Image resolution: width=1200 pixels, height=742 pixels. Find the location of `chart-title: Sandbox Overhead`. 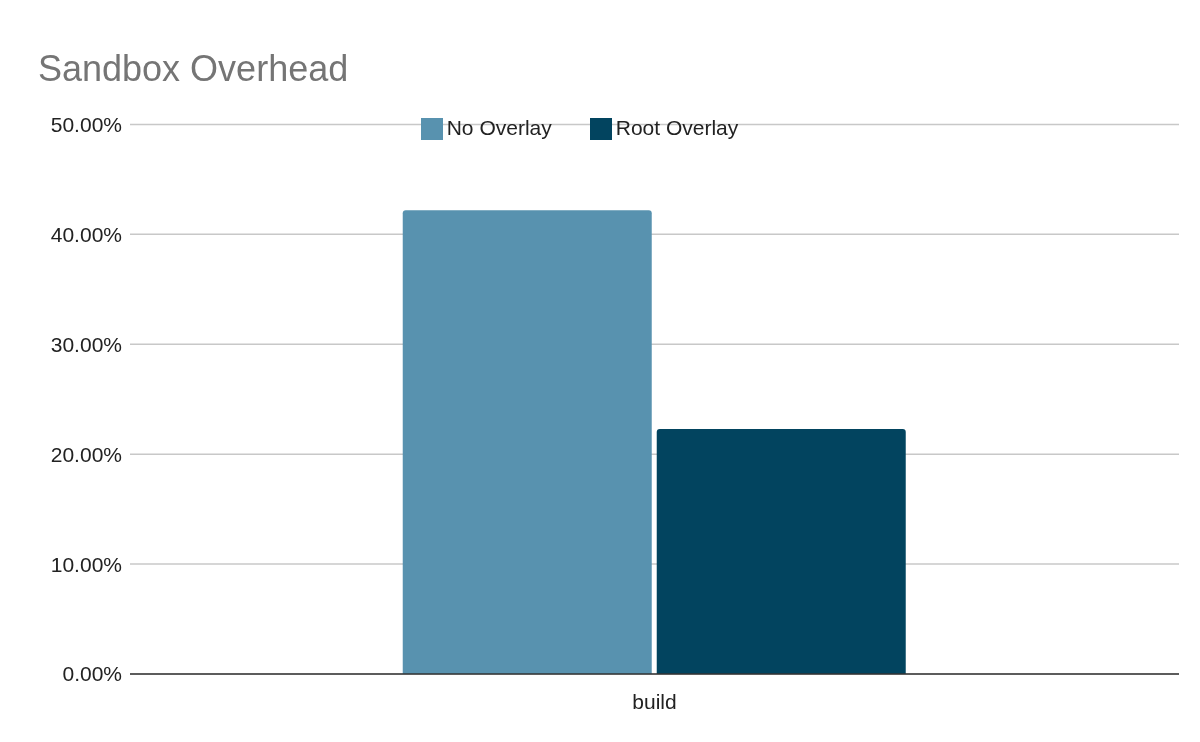

chart-title: Sandbox Overhead is located at coordinates (193, 69).